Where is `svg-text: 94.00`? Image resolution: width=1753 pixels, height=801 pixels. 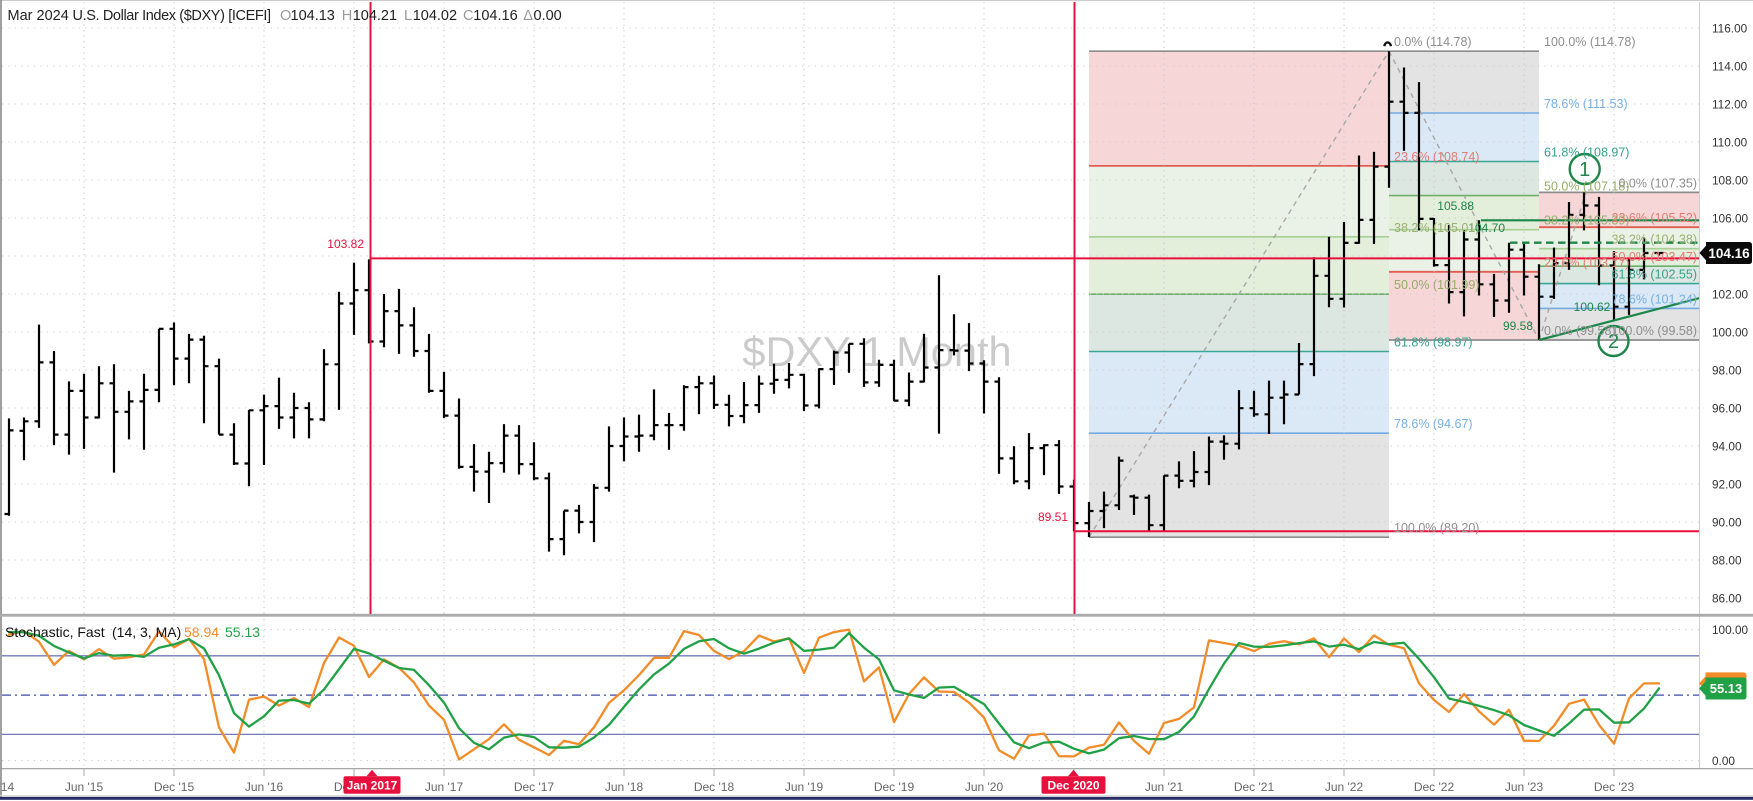 svg-text: 94.00 is located at coordinates (1727, 447).